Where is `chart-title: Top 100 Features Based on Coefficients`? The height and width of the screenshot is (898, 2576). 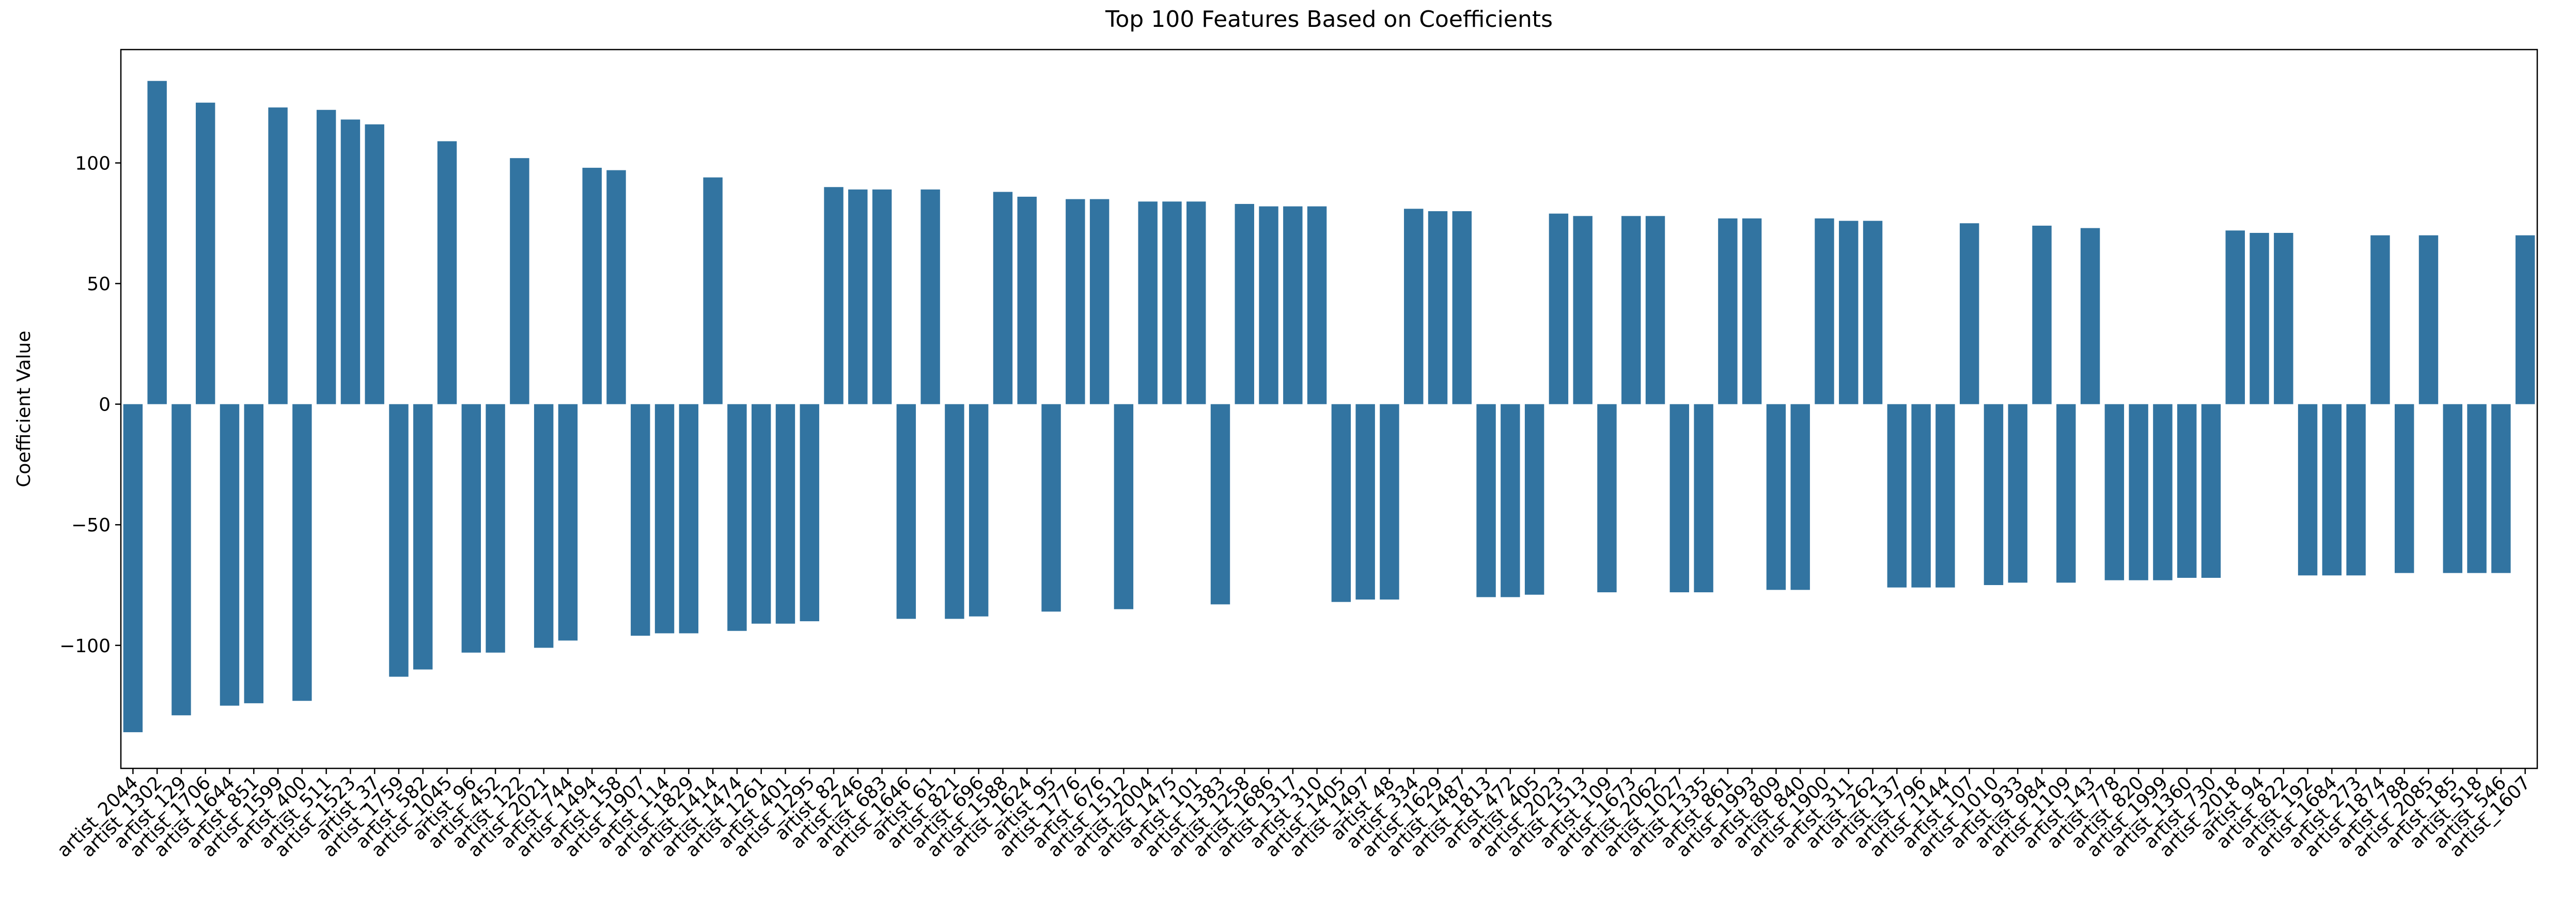 chart-title: Top 100 Features Based on Coefficients is located at coordinates (1329, 19).